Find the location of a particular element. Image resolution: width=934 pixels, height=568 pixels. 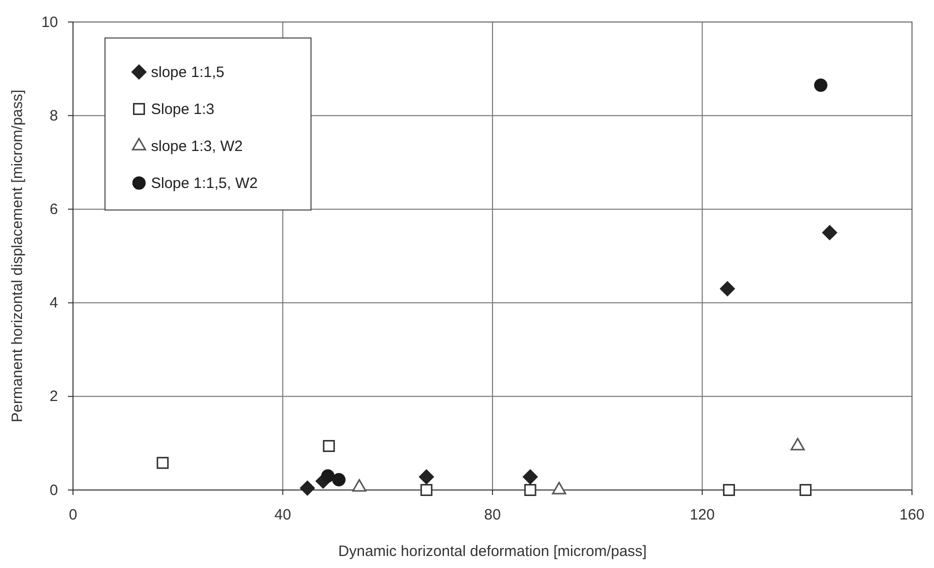

y-tick-label: 6 is located at coordinates (54, 209).